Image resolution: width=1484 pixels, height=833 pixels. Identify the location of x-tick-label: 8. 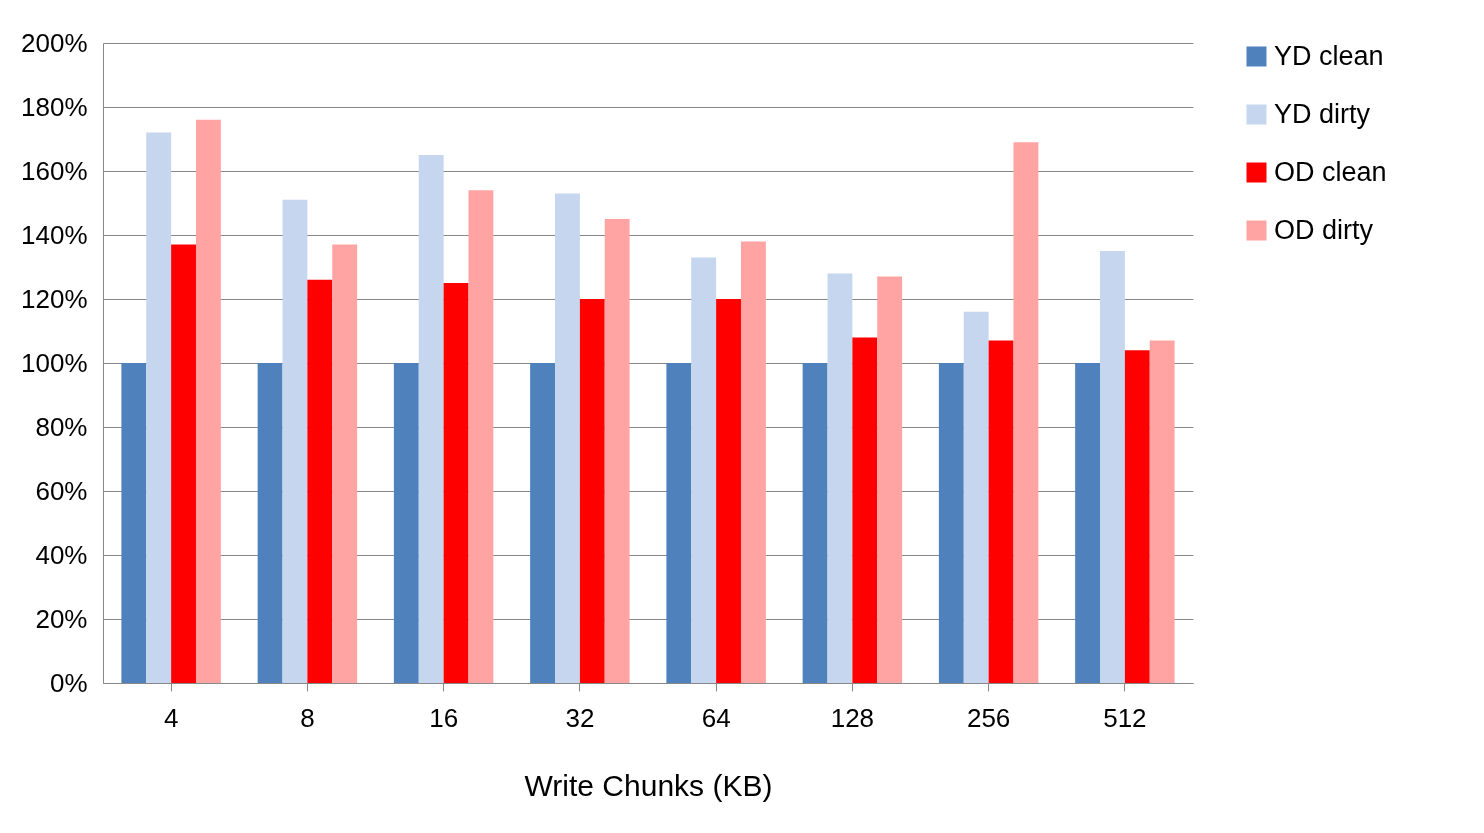
(307, 717).